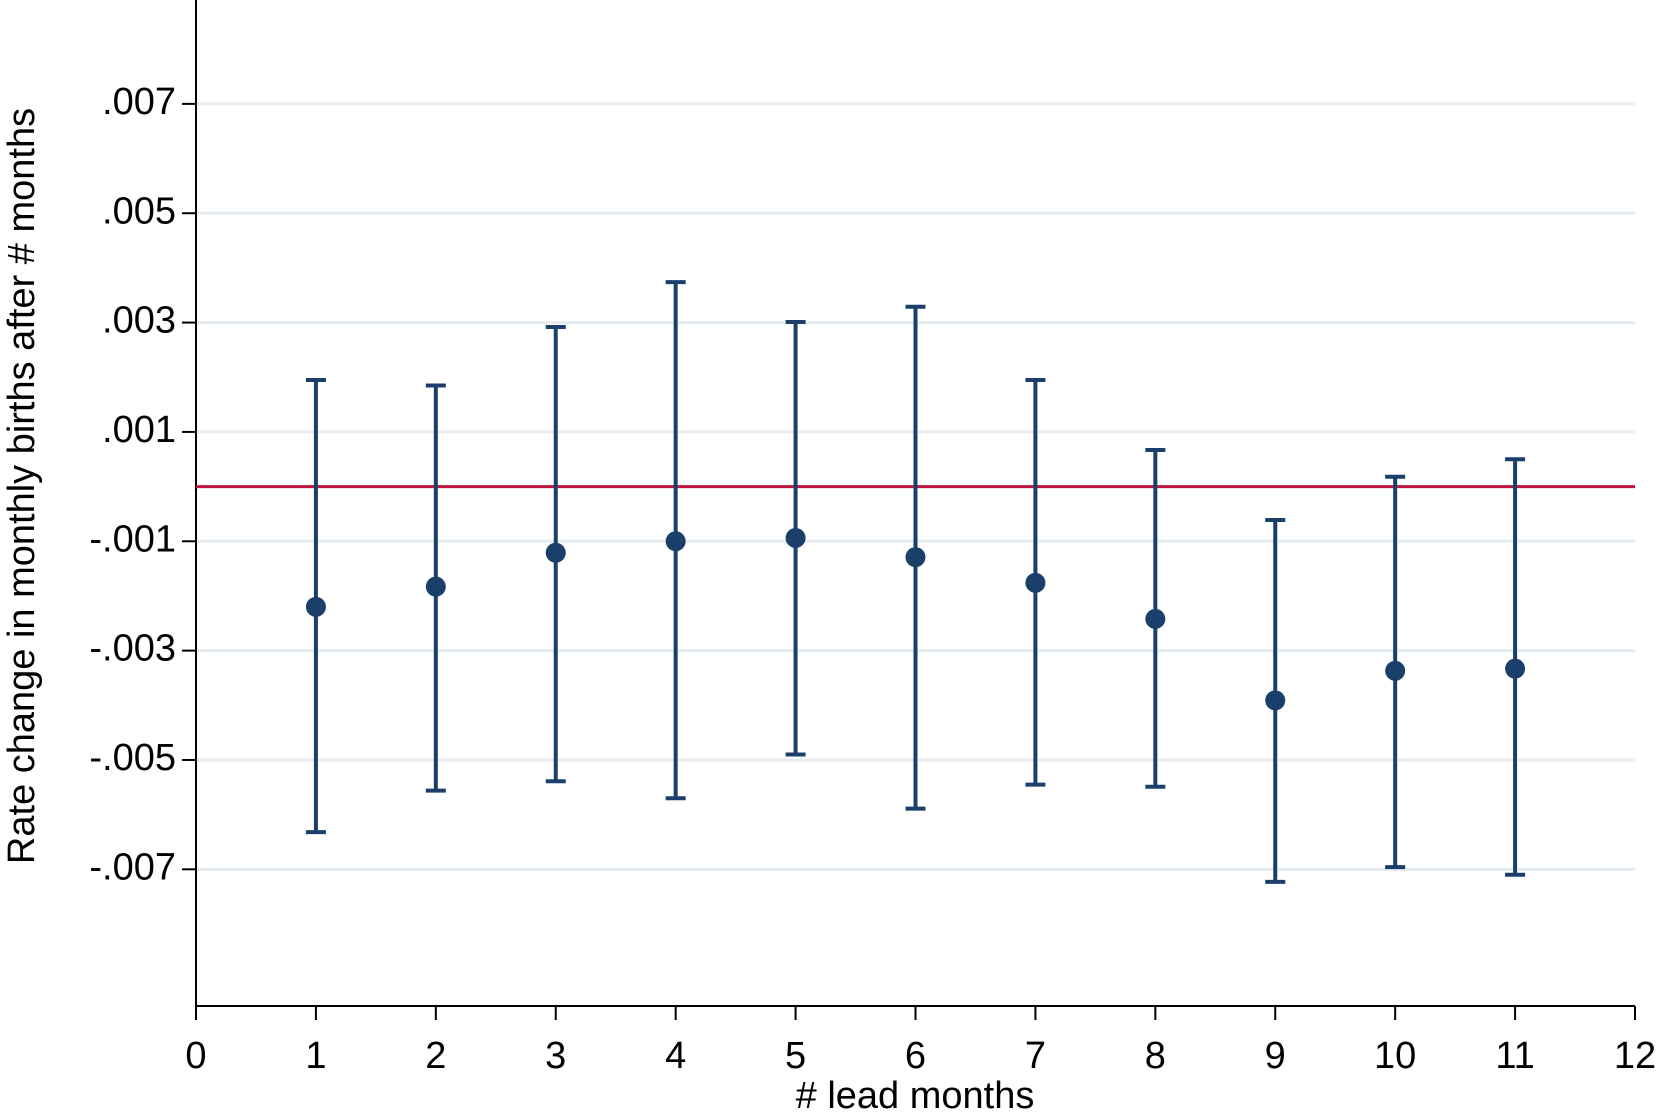  Describe the element at coordinates (915, 1096) in the screenshot. I see `x-axis-label: # lead months` at that location.